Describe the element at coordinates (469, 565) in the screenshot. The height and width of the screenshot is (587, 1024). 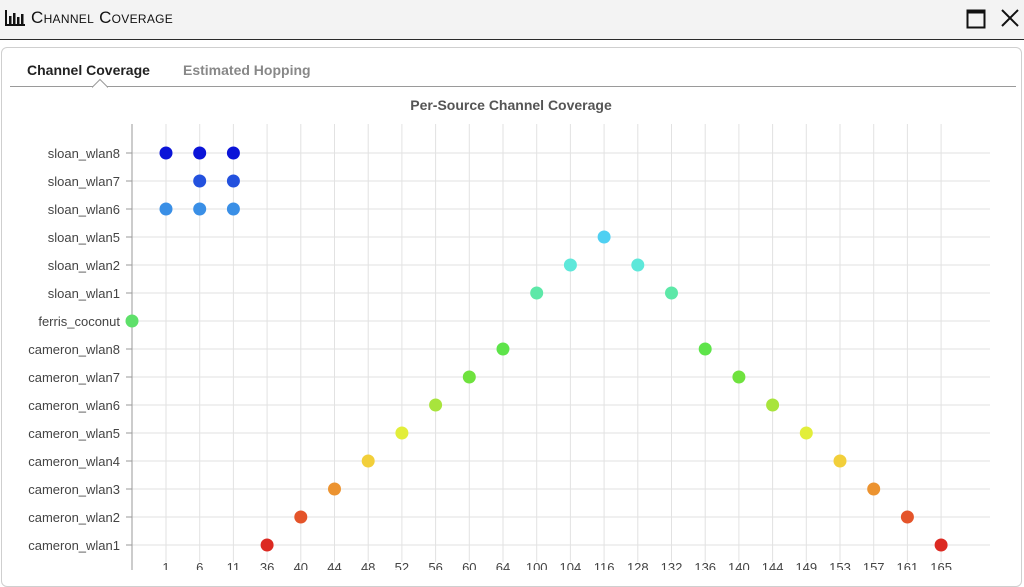
I see `x-tick-label: 60` at that location.